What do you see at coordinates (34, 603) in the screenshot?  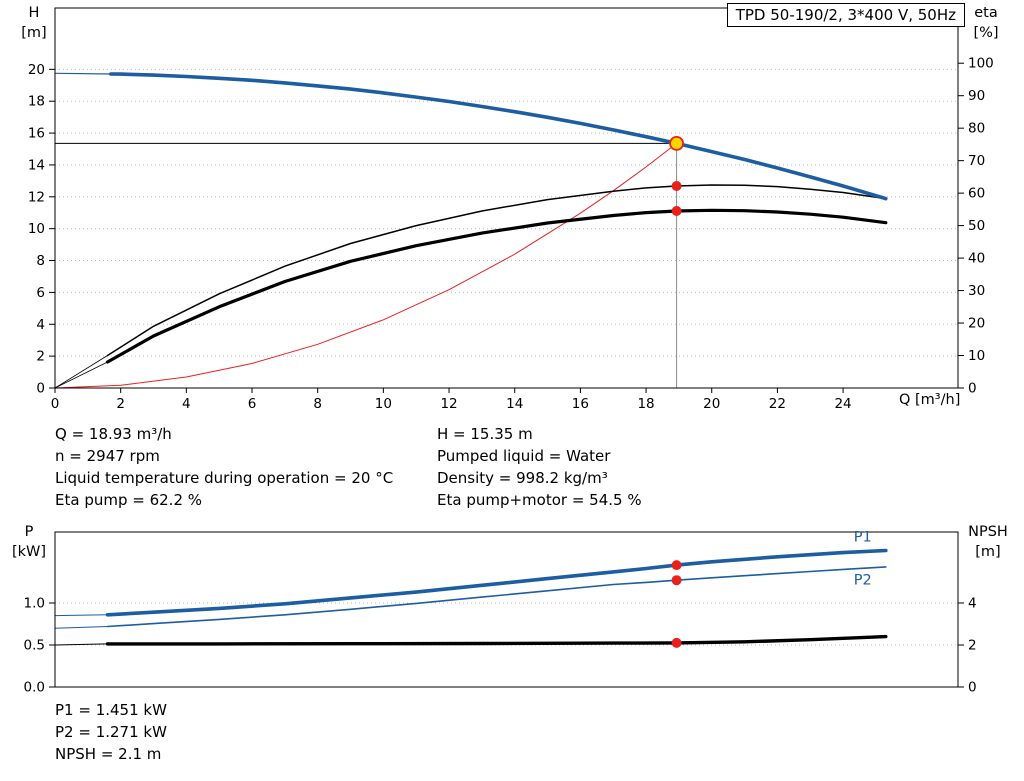 I see `left-axis-tick-label: 1.0` at bounding box center [34, 603].